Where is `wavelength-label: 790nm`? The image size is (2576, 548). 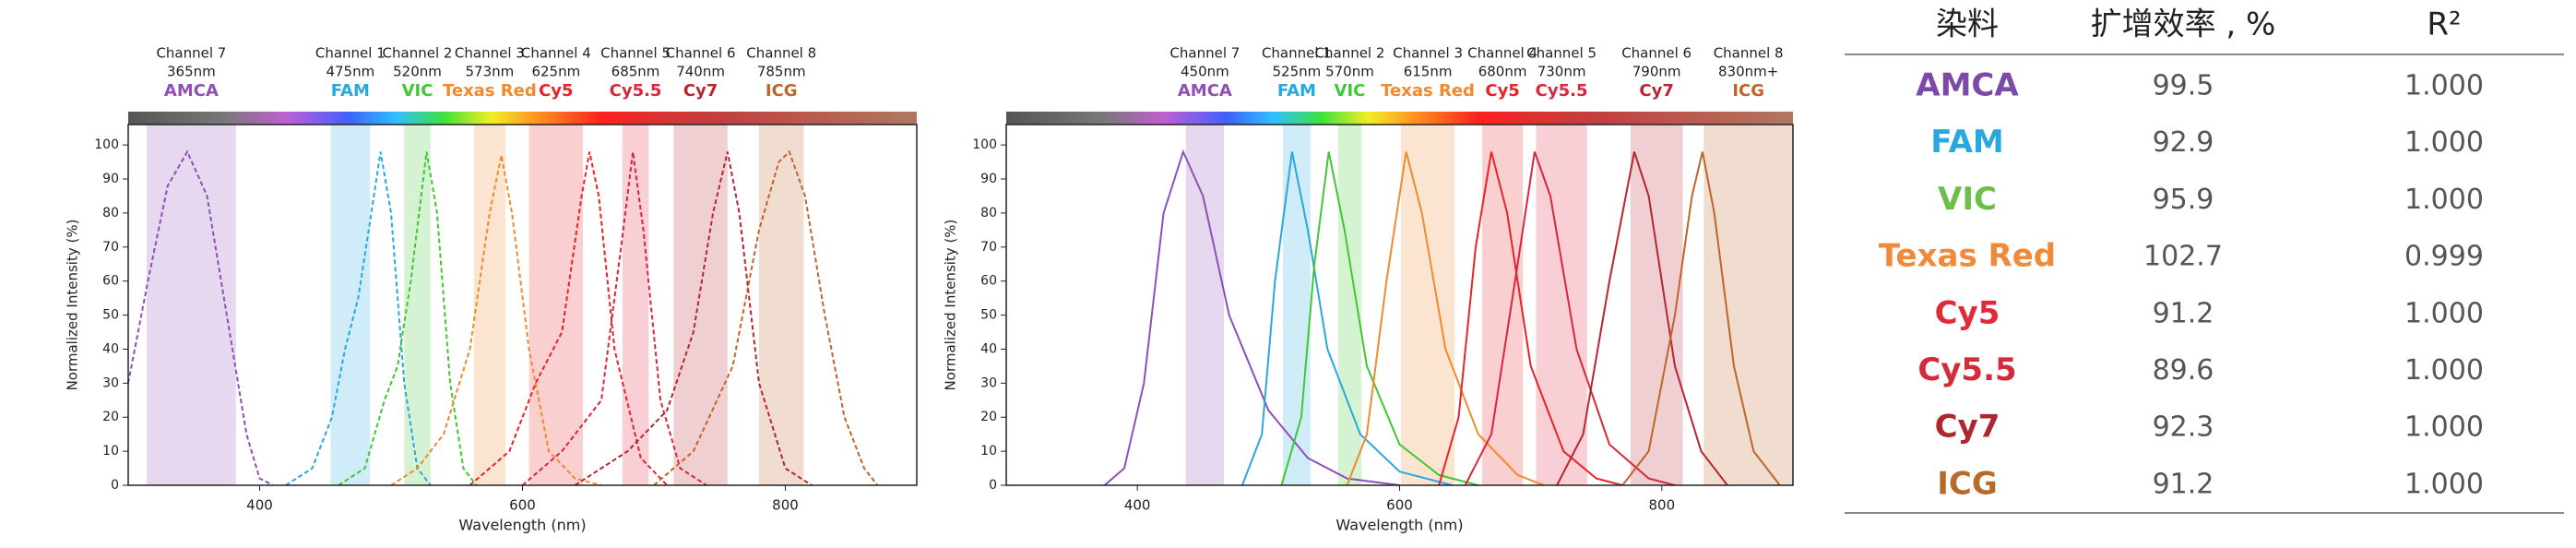 wavelength-label: 790nm is located at coordinates (1656, 72).